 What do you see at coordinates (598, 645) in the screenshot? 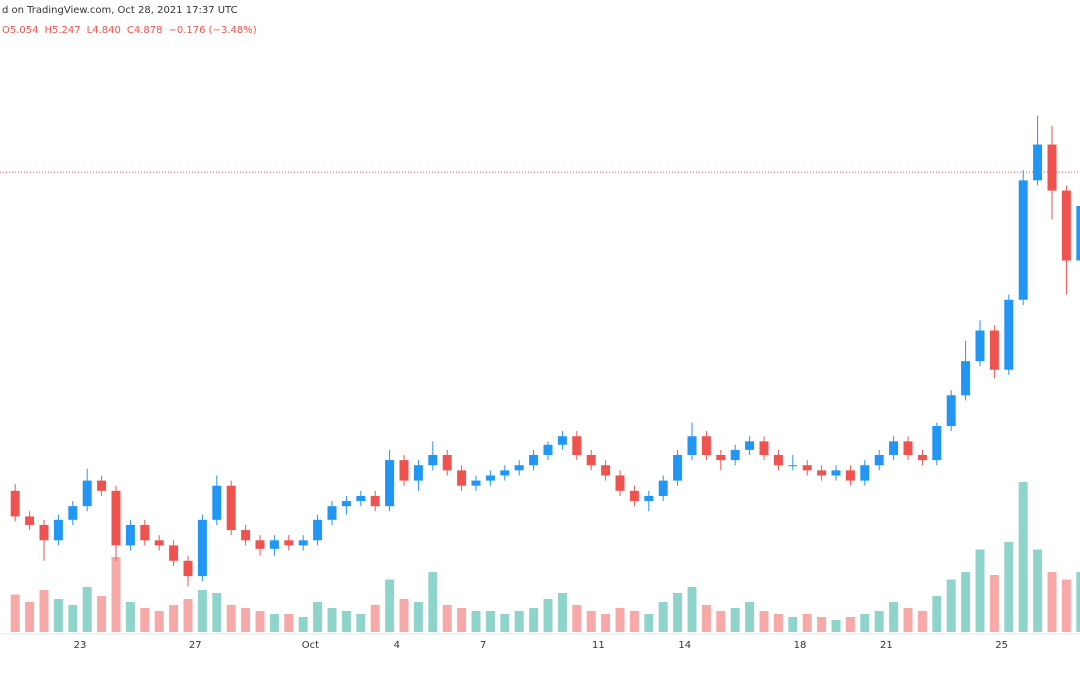
I see `x-tick-label: 11` at bounding box center [598, 645].